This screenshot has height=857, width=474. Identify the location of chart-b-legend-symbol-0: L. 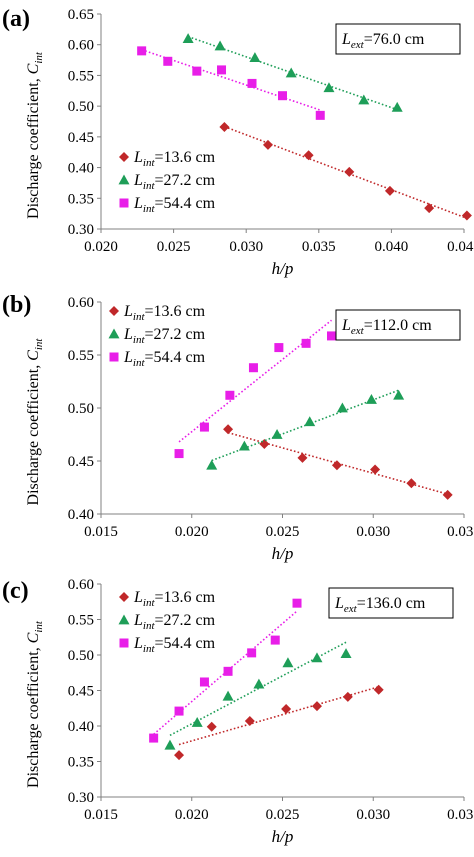
(128, 311).